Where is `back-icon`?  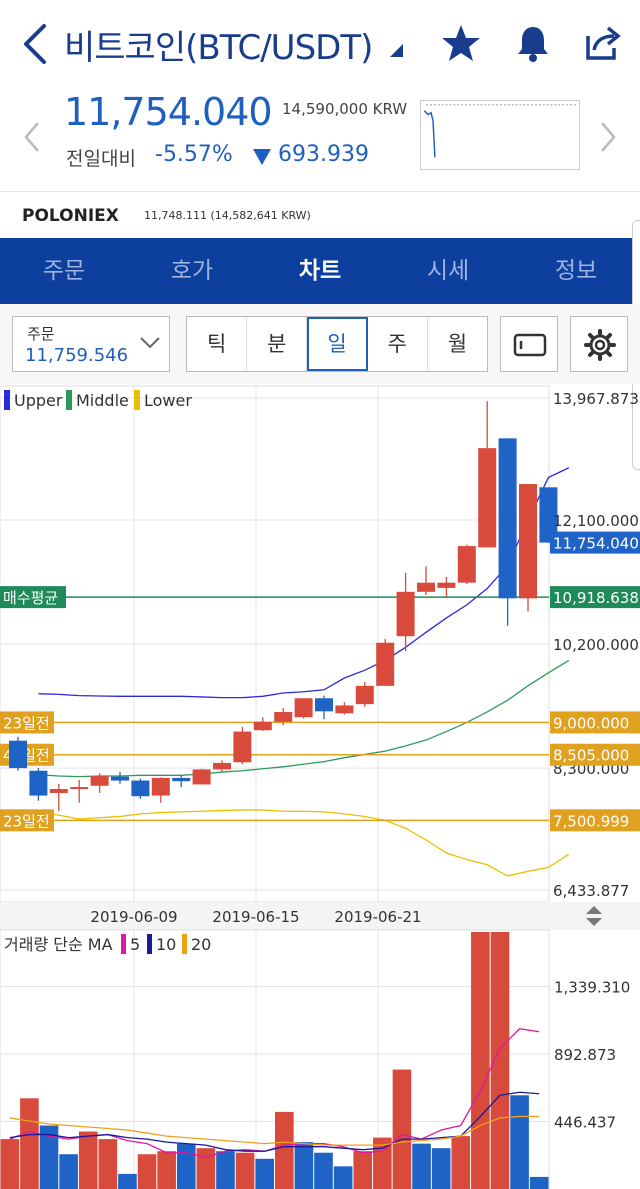
back-icon is located at coordinates (35, 44).